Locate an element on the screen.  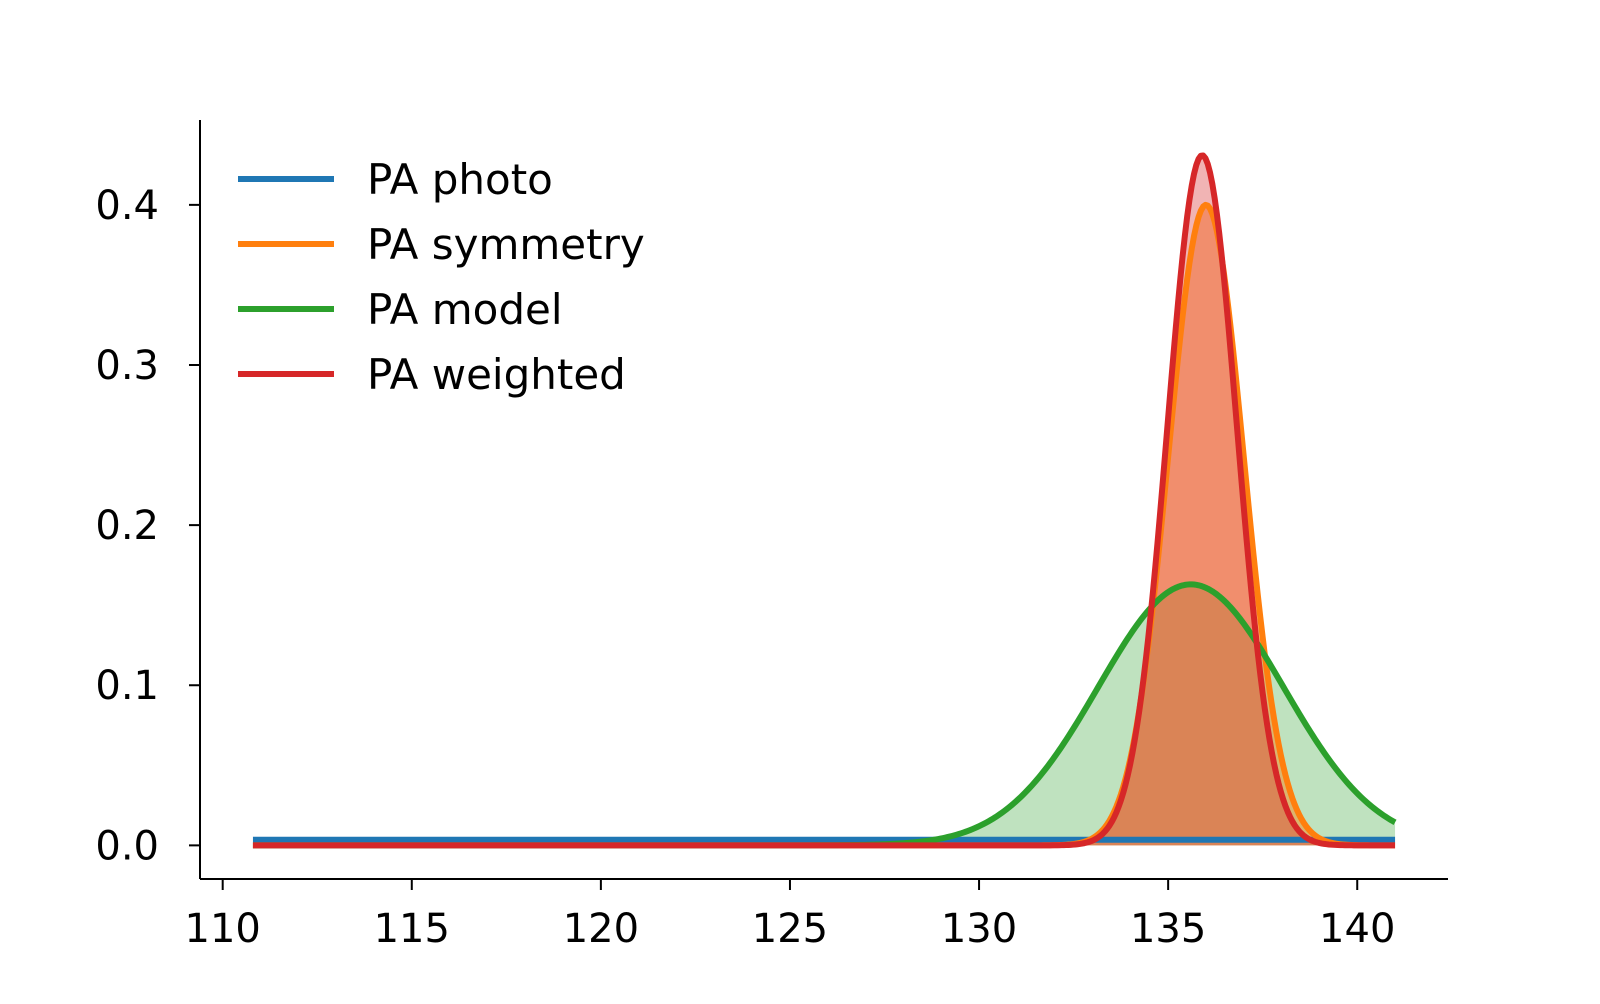
y-tick-label-0.3: 0.3 is located at coordinates (127, 366).